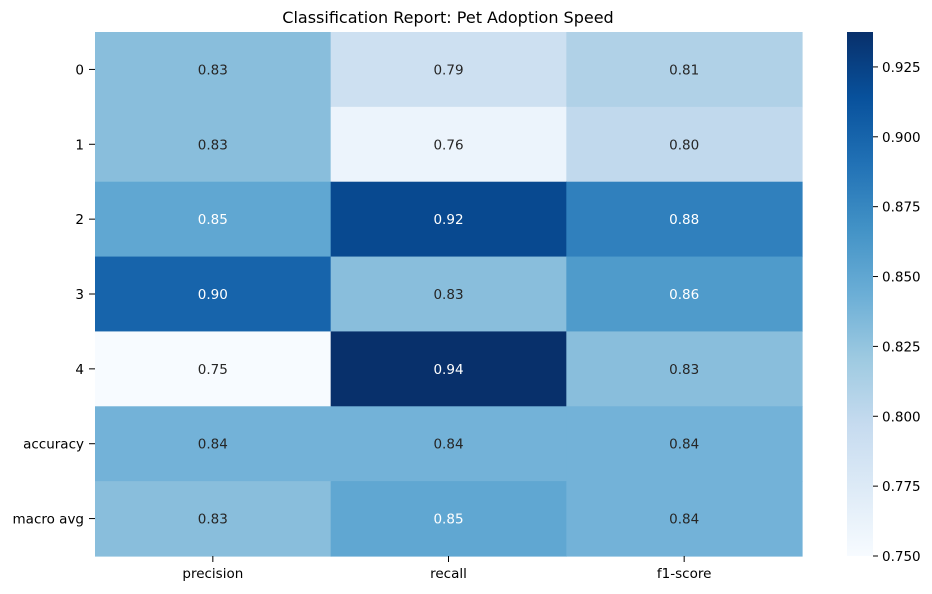  I want to click on x-axis: precision recall f1-score, so click(446, 569).